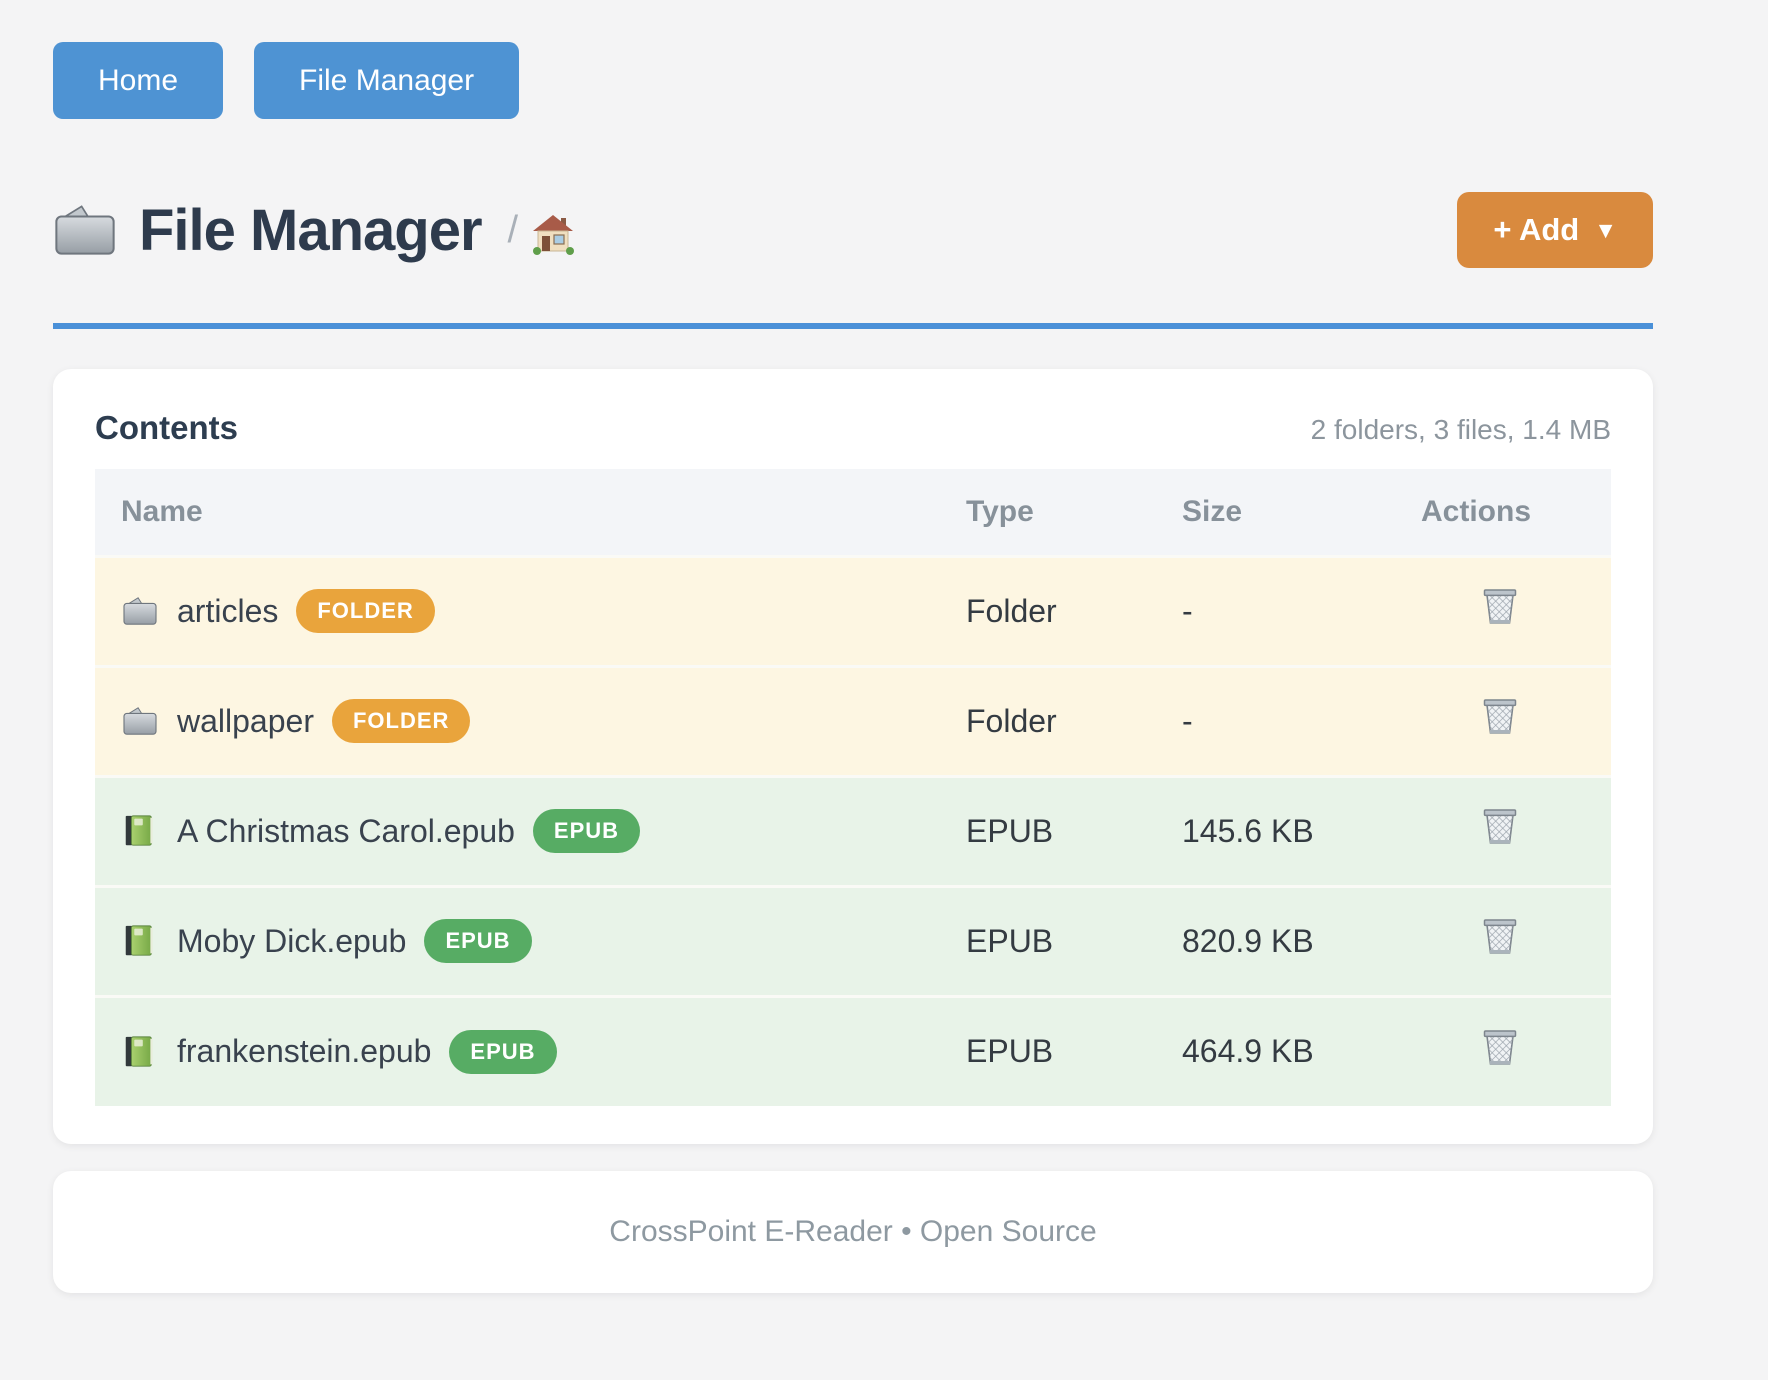 The height and width of the screenshot is (1380, 1768). I want to click on size-cell: 145.6 KB, so click(1248, 830).